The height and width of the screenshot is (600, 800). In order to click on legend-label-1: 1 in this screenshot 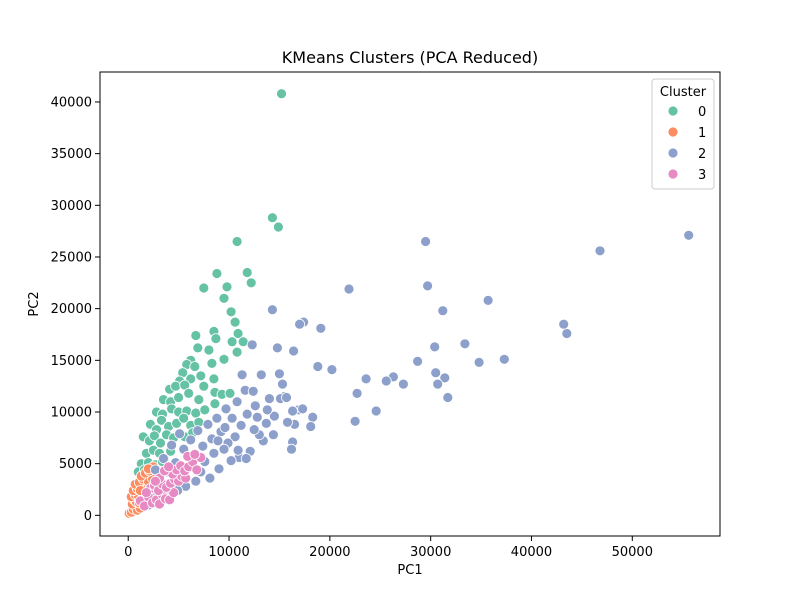, I will do `click(702, 133)`.